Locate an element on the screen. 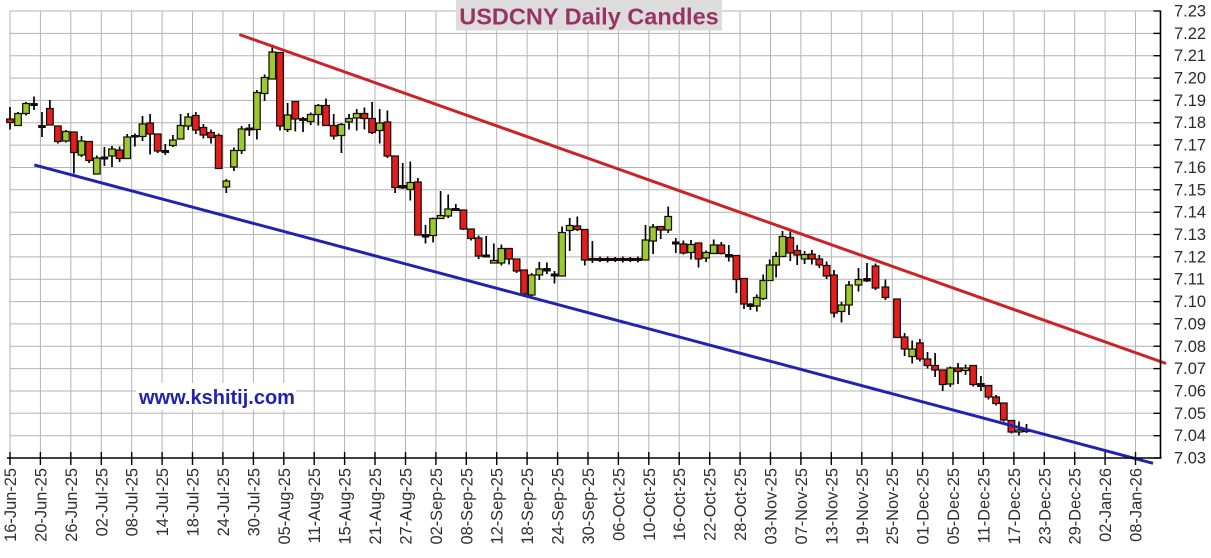 This screenshot has height=558, width=1211. svg-text: 05-Aug-25 is located at coordinates (285, 506).